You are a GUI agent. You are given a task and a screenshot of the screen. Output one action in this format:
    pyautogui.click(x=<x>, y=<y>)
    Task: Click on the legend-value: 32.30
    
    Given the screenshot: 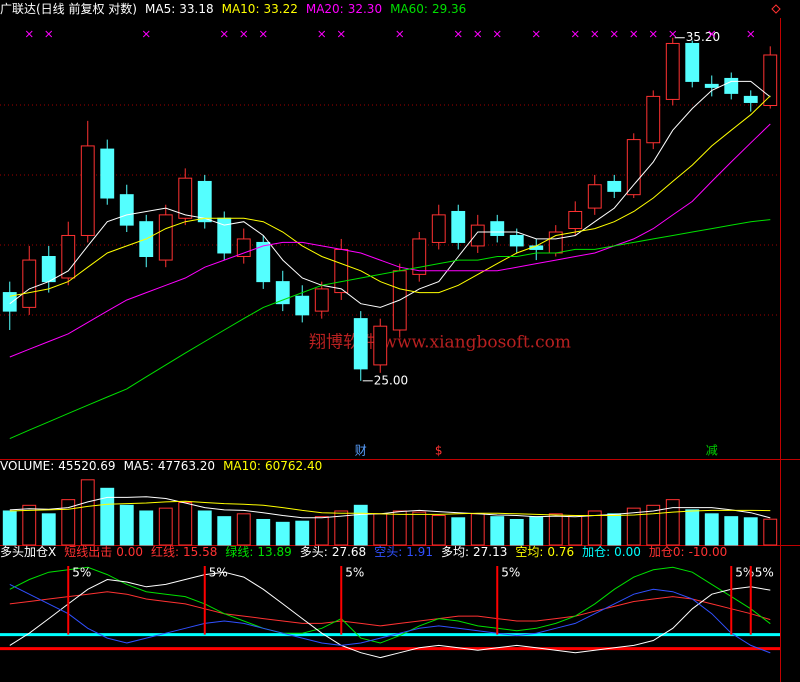 What is the action you would take?
    pyautogui.click(x=365, y=9)
    